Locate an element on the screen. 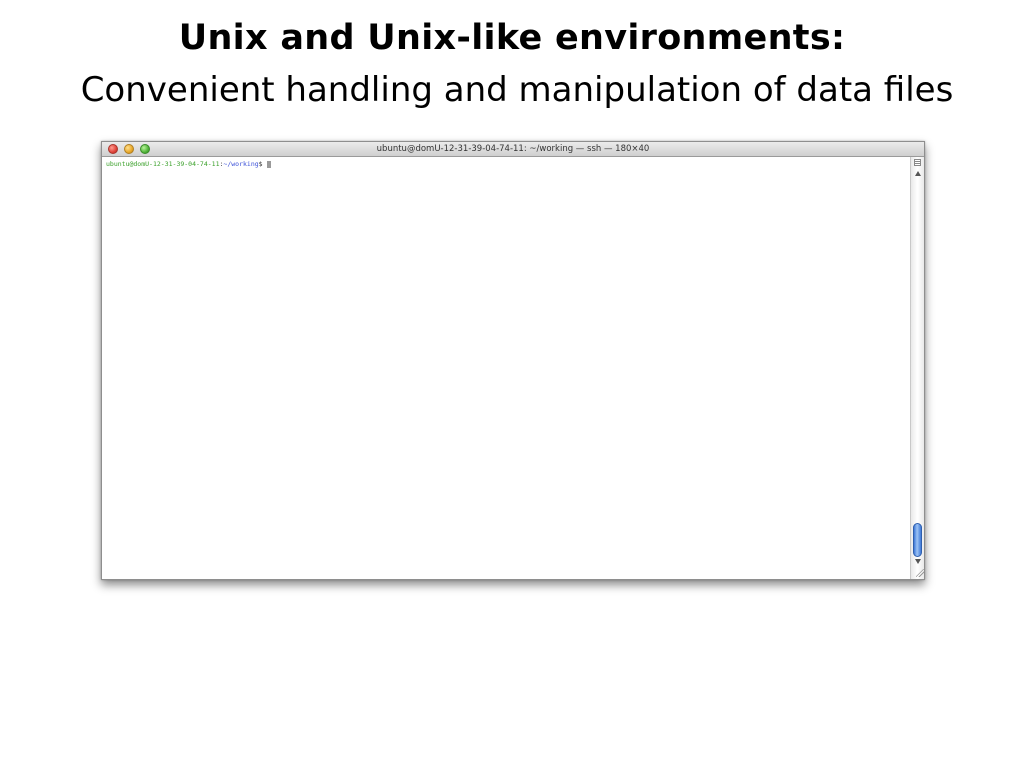  close-traffic-light-icon is located at coordinates (113, 149).